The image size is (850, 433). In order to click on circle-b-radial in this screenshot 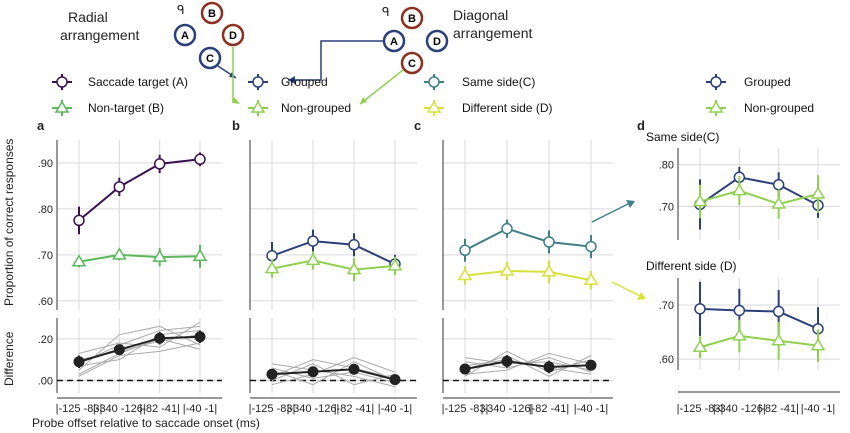, I will do `click(212, 13)`.